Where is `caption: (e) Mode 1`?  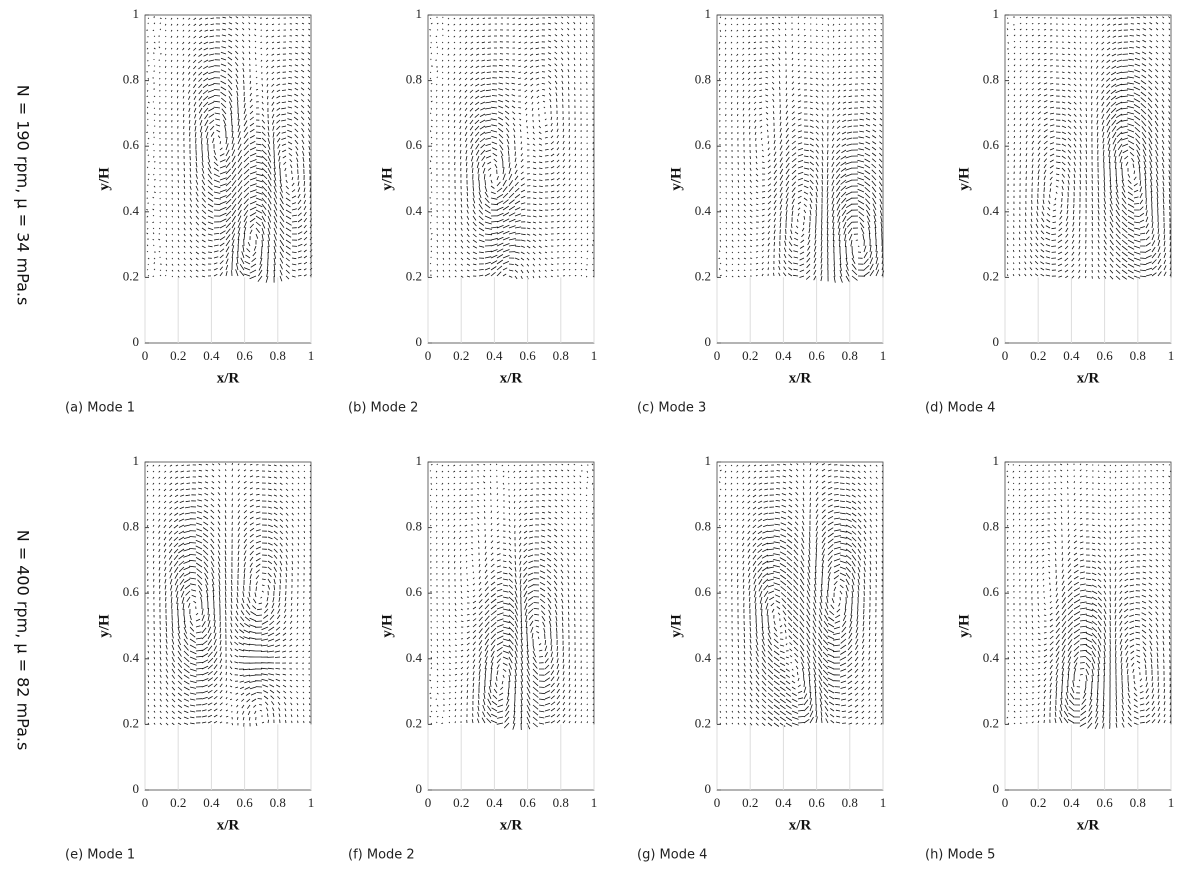 caption: (e) Mode 1 is located at coordinates (100, 855).